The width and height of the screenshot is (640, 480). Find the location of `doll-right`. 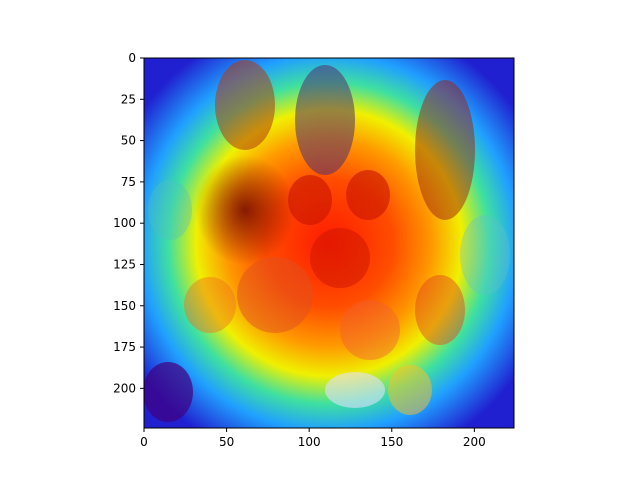

doll-right is located at coordinates (445, 150).